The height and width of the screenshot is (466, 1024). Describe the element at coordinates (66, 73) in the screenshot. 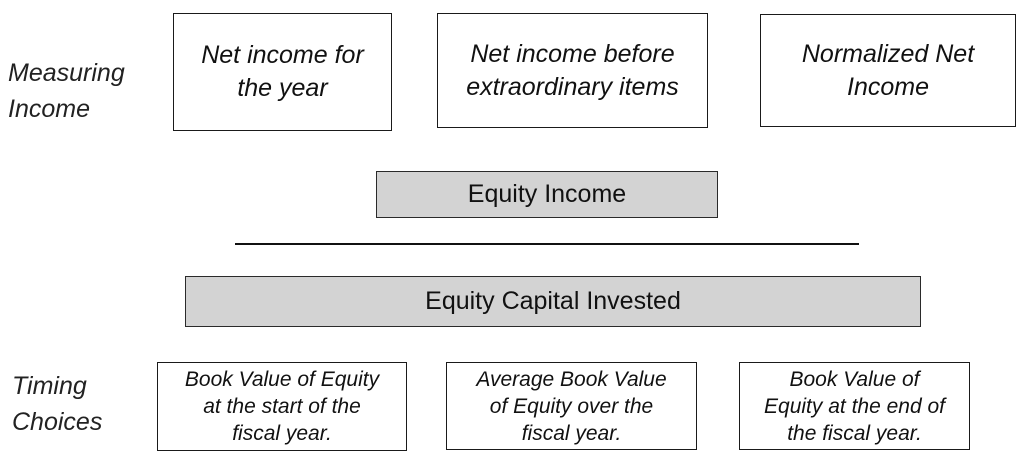

I see `measuring-income-label-line-1: Measuring` at that location.